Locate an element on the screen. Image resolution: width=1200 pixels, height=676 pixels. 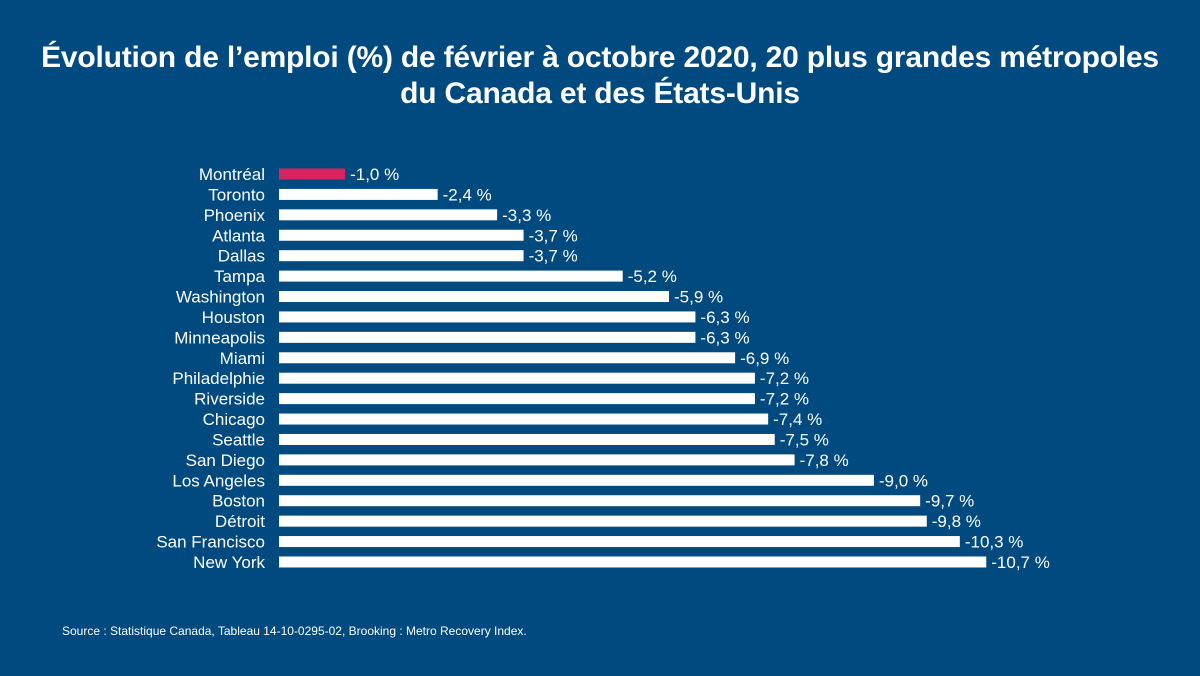
category-label: Seattle is located at coordinates (238, 439).